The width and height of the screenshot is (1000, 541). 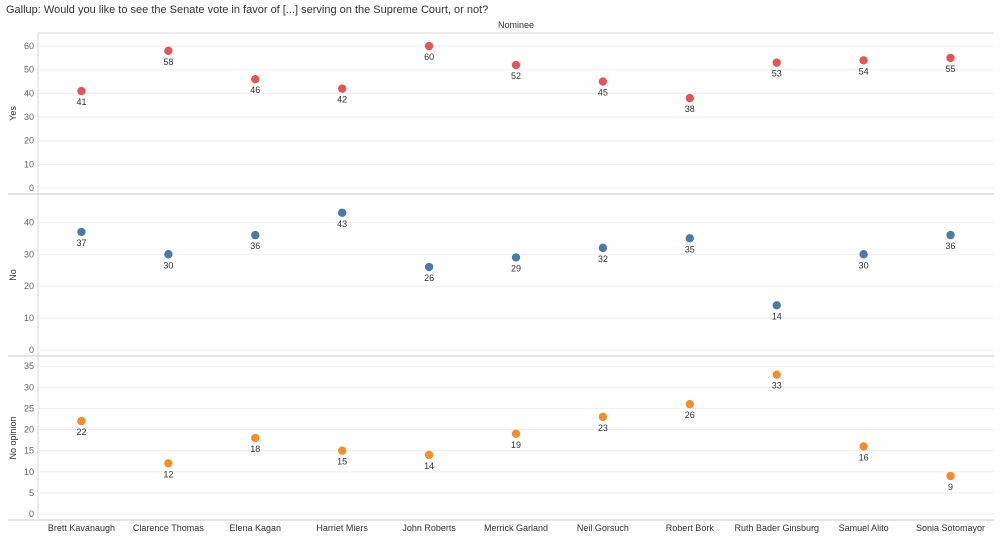 I want to click on x-tick-label-elena-kagan: Elena Kagan, so click(x=255, y=528).